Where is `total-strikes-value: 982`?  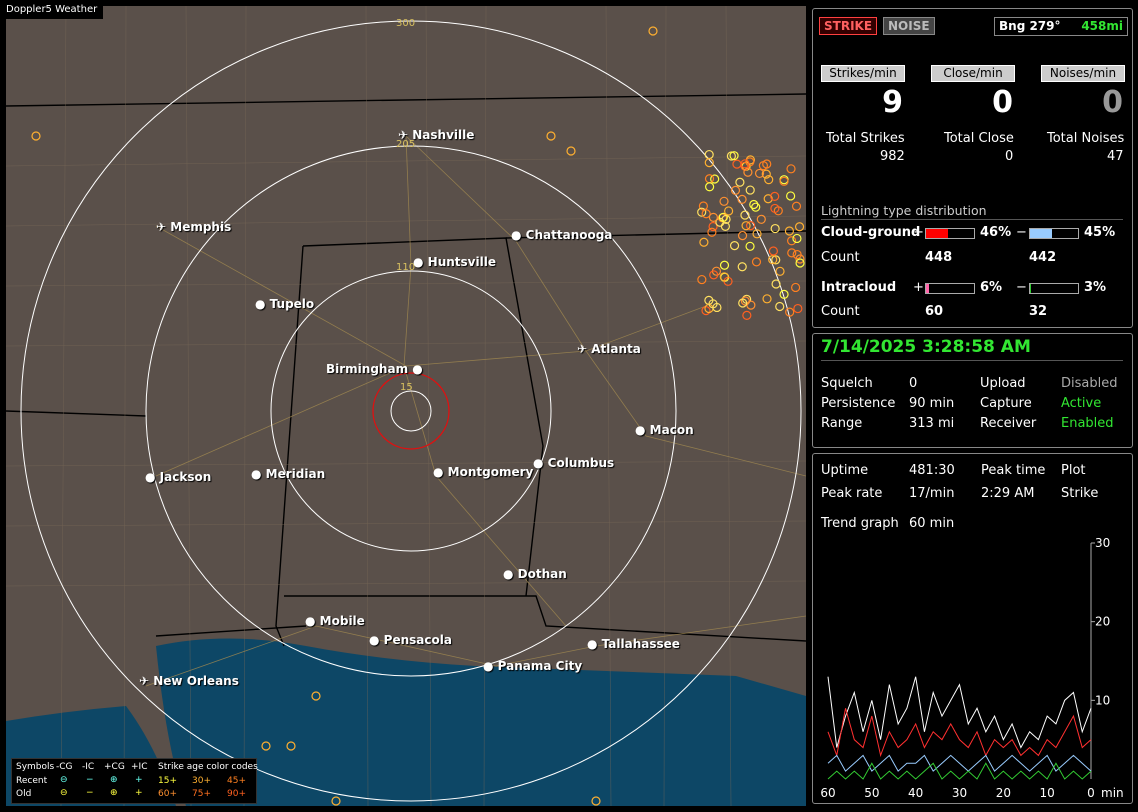
total-strikes-value: 982 is located at coordinates (892, 156).